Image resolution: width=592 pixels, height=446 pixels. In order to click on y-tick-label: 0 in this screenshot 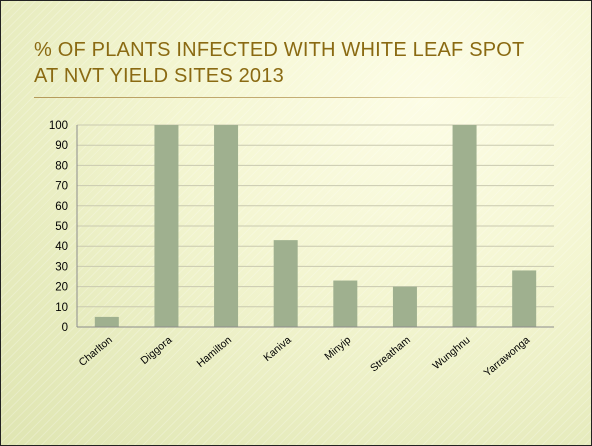, I will do `click(65, 328)`.